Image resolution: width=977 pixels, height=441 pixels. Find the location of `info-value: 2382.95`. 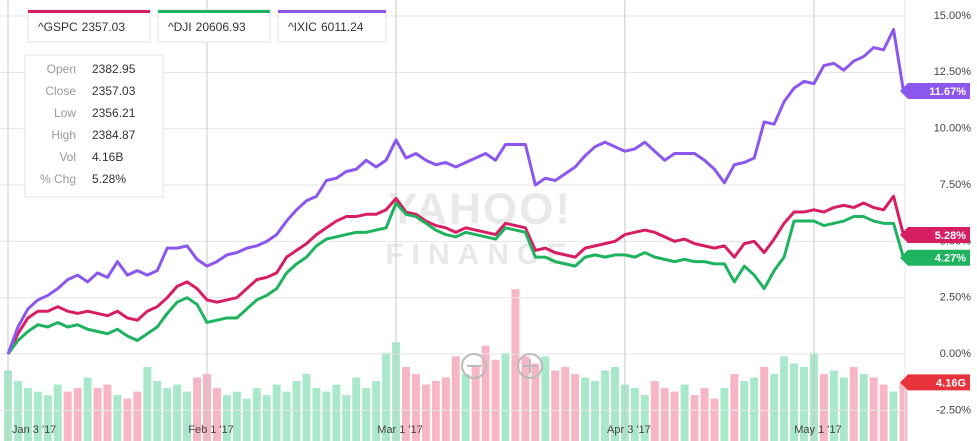

info-value: 2382.95 is located at coordinates (114, 69).